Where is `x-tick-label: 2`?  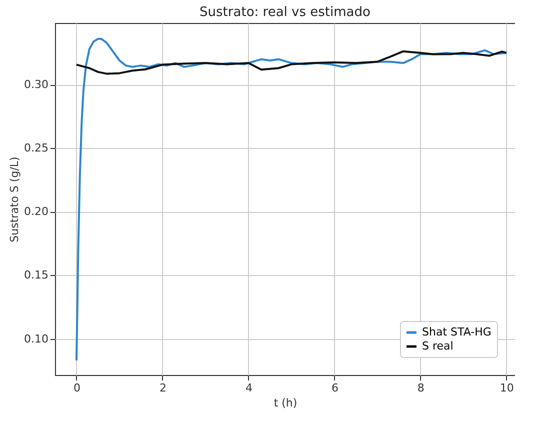 x-tick-label: 2 is located at coordinates (162, 388).